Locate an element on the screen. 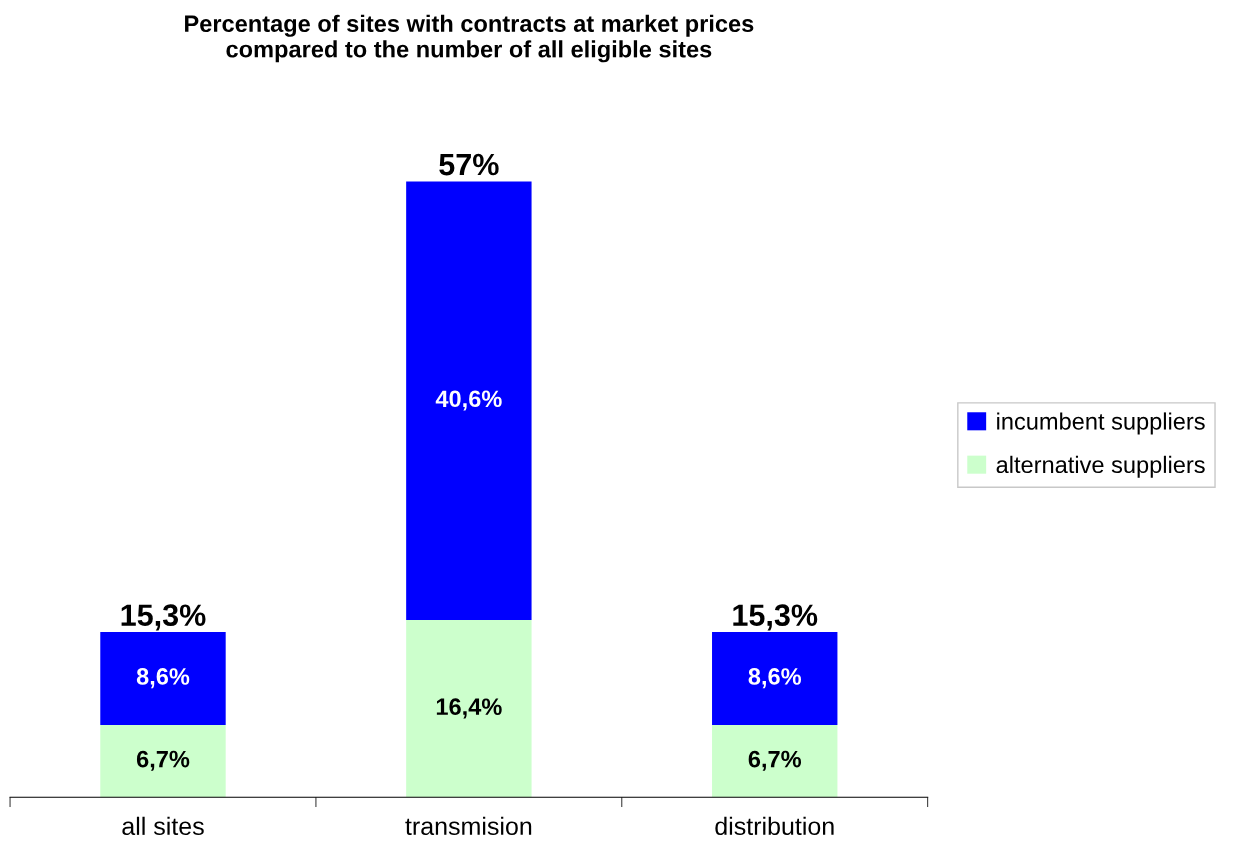  x-tick-label: distribution is located at coordinates (774, 826).